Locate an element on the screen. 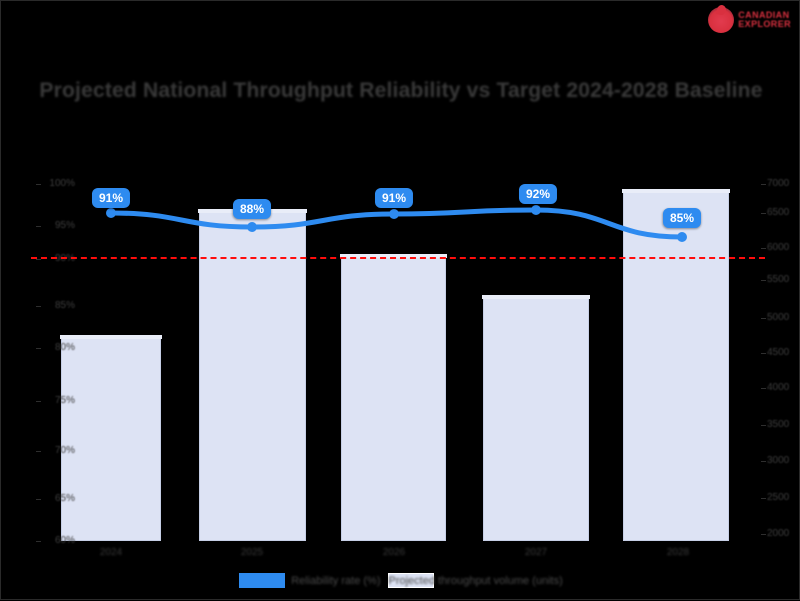 Image resolution: width=800 pixels, height=601 pixels. left-axis-tick-label: 70% is located at coordinates (64, 450).